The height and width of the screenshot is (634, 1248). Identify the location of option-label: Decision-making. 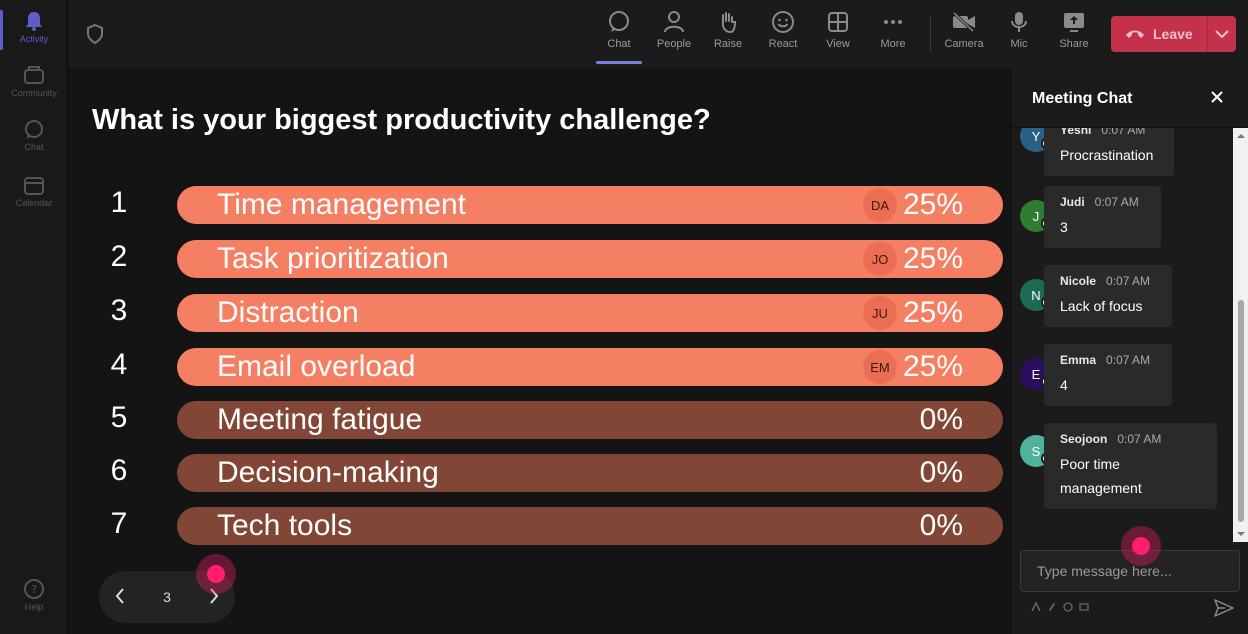
(328, 472).